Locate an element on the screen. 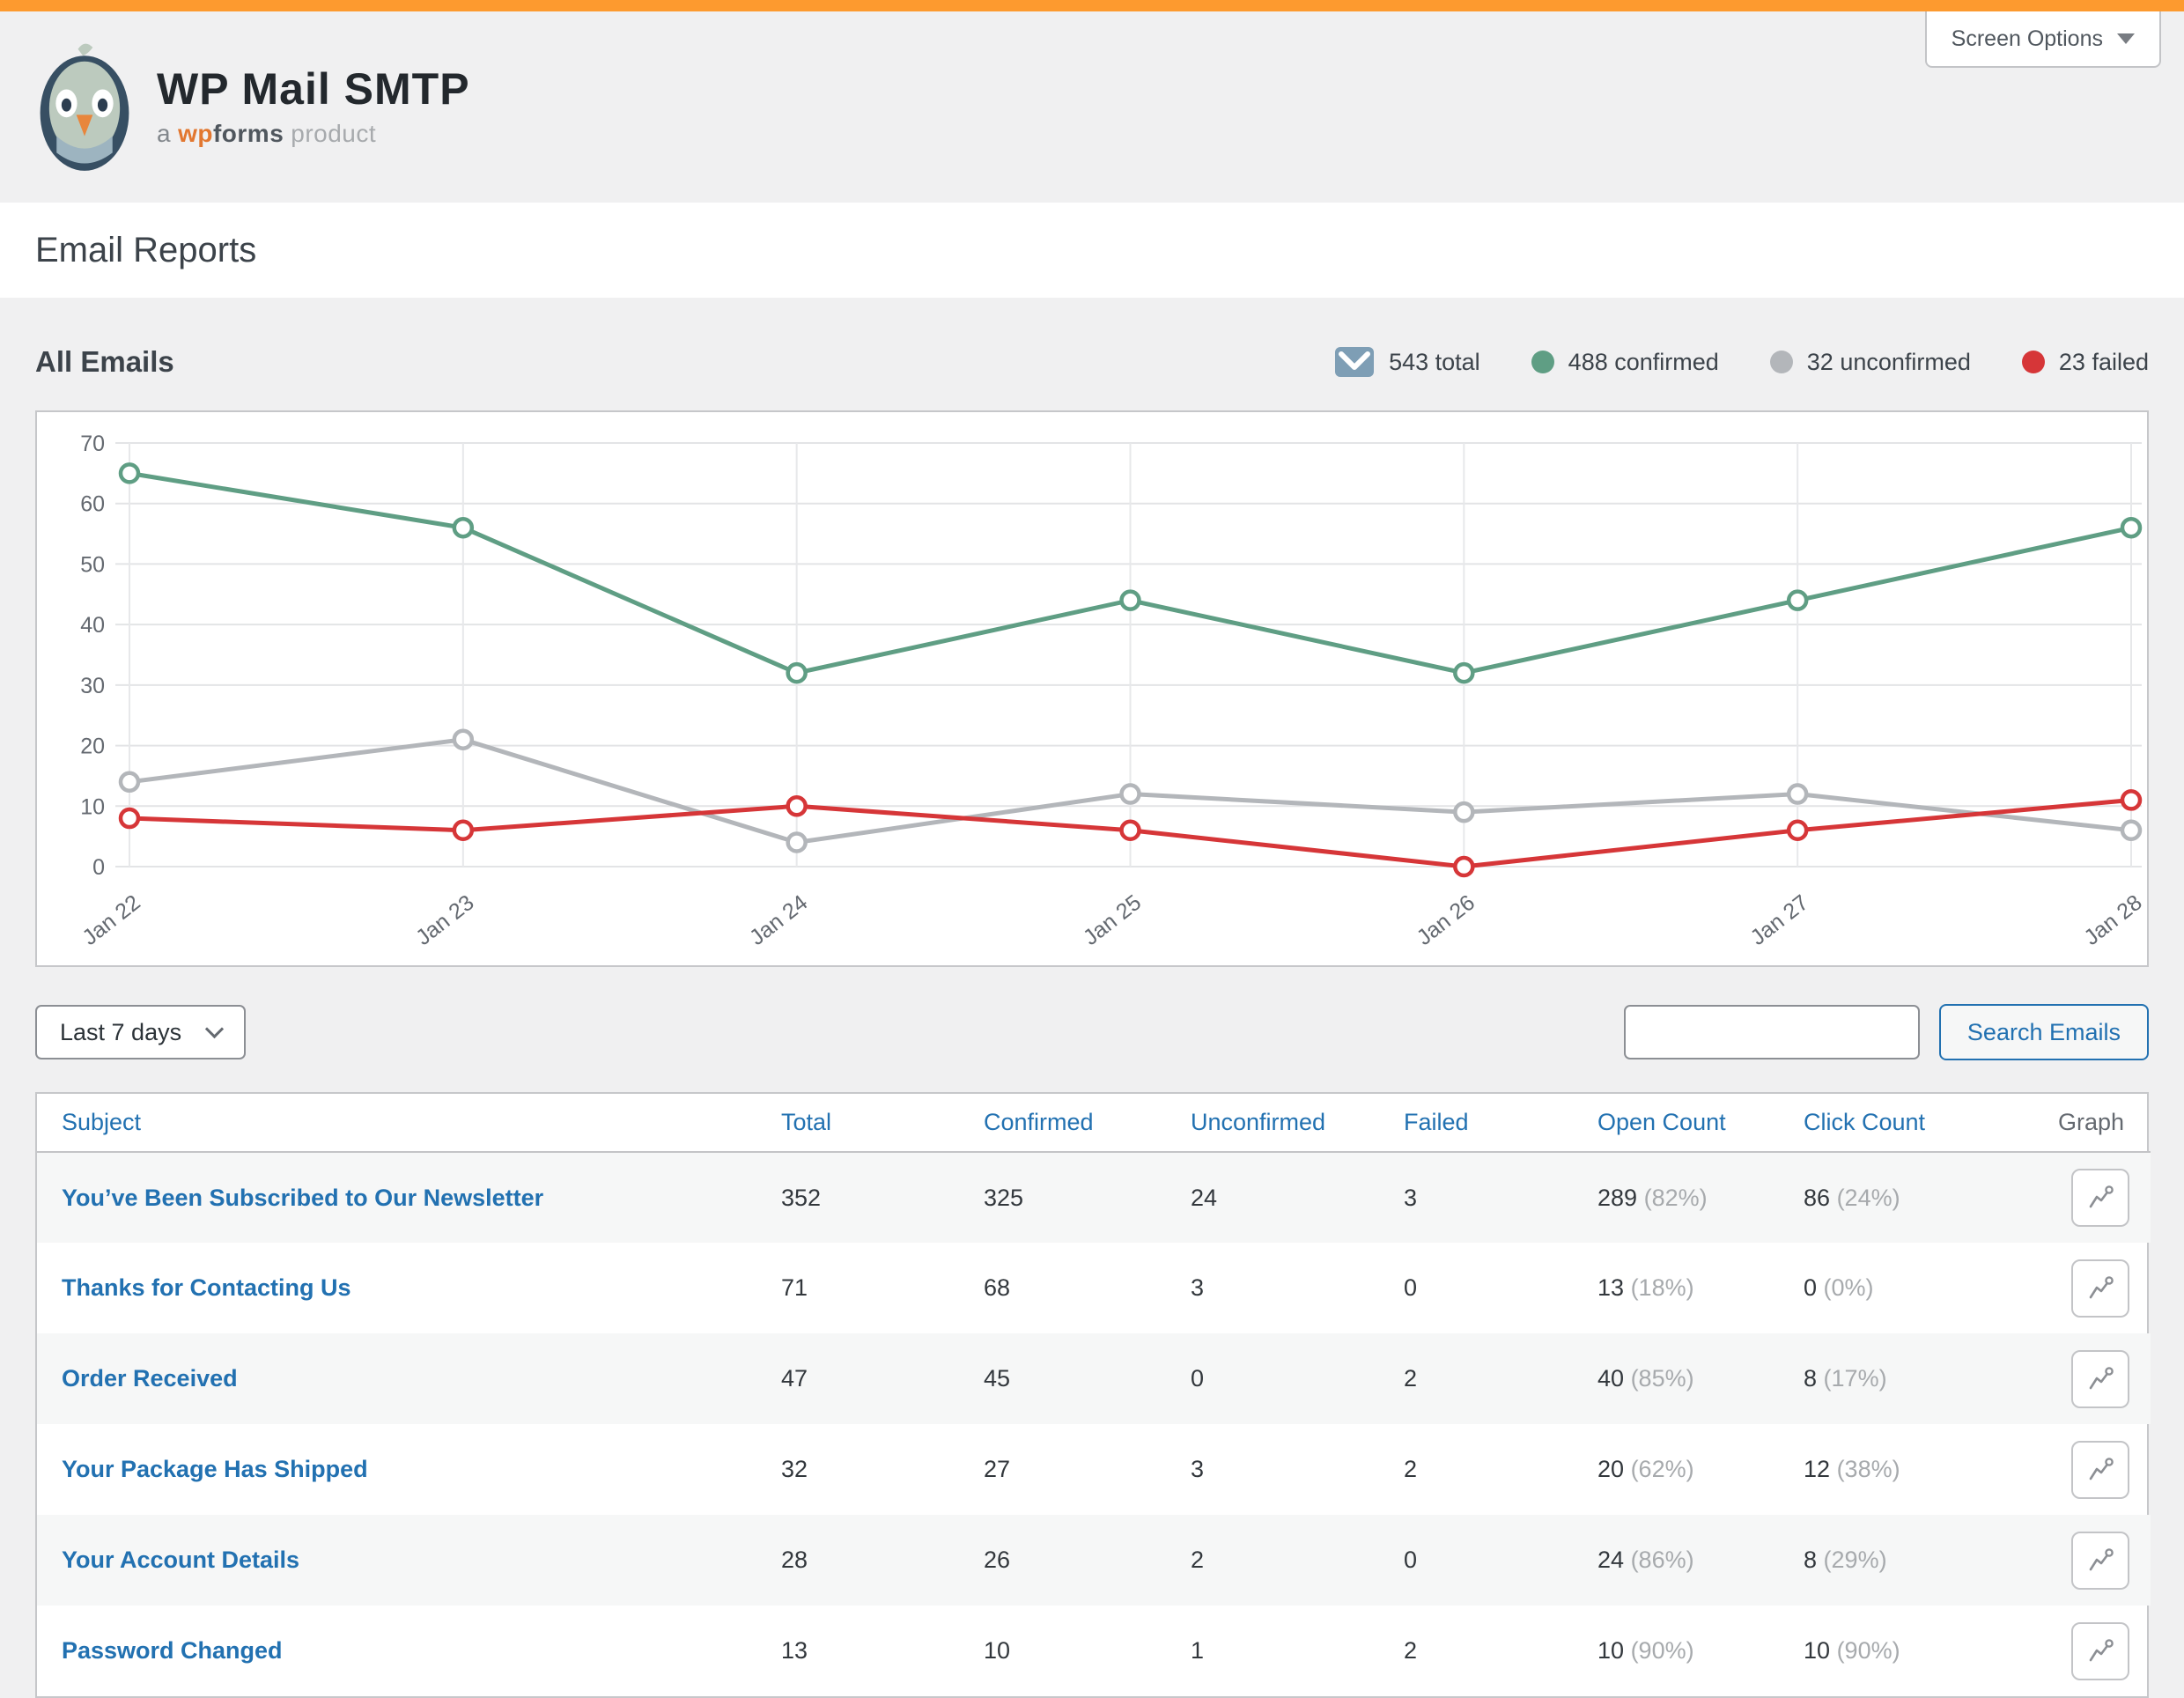 The width and height of the screenshot is (2184, 1698). email-subject-link: Order Received is located at coordinates (150, 1378).